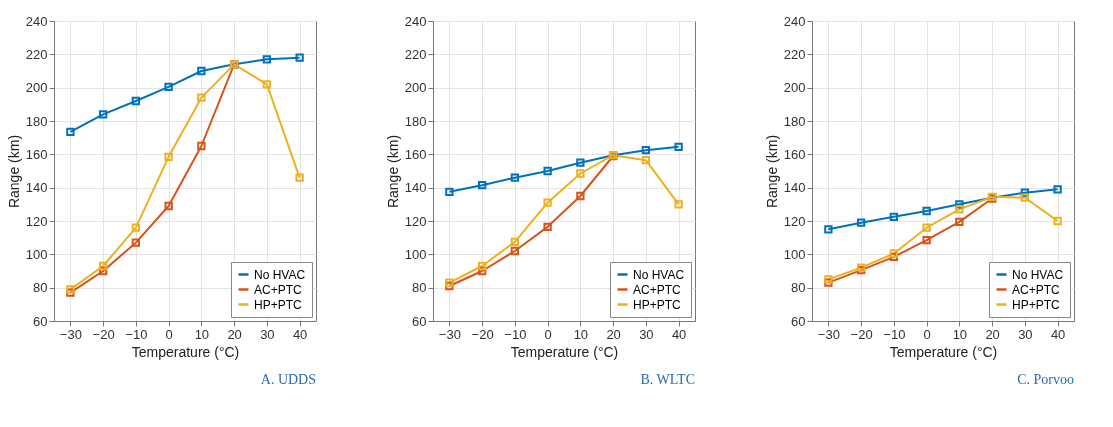  I want to click on text: B. WLTC, so click(667, 379).